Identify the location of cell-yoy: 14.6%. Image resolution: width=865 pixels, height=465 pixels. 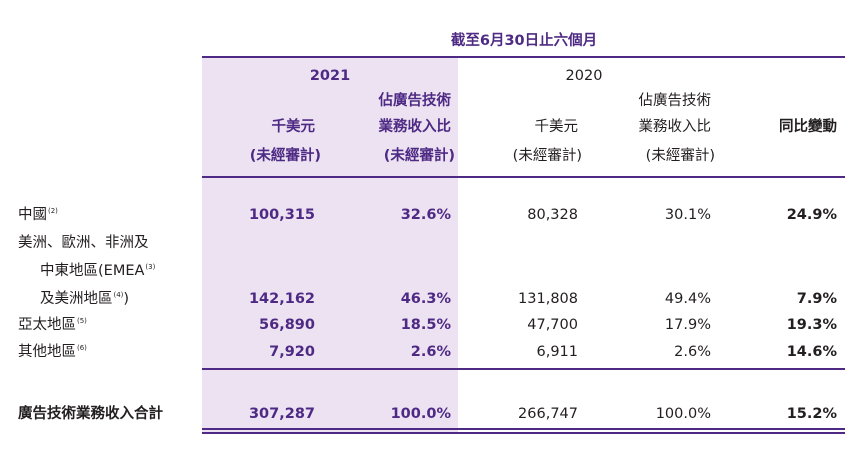
(811, 352).